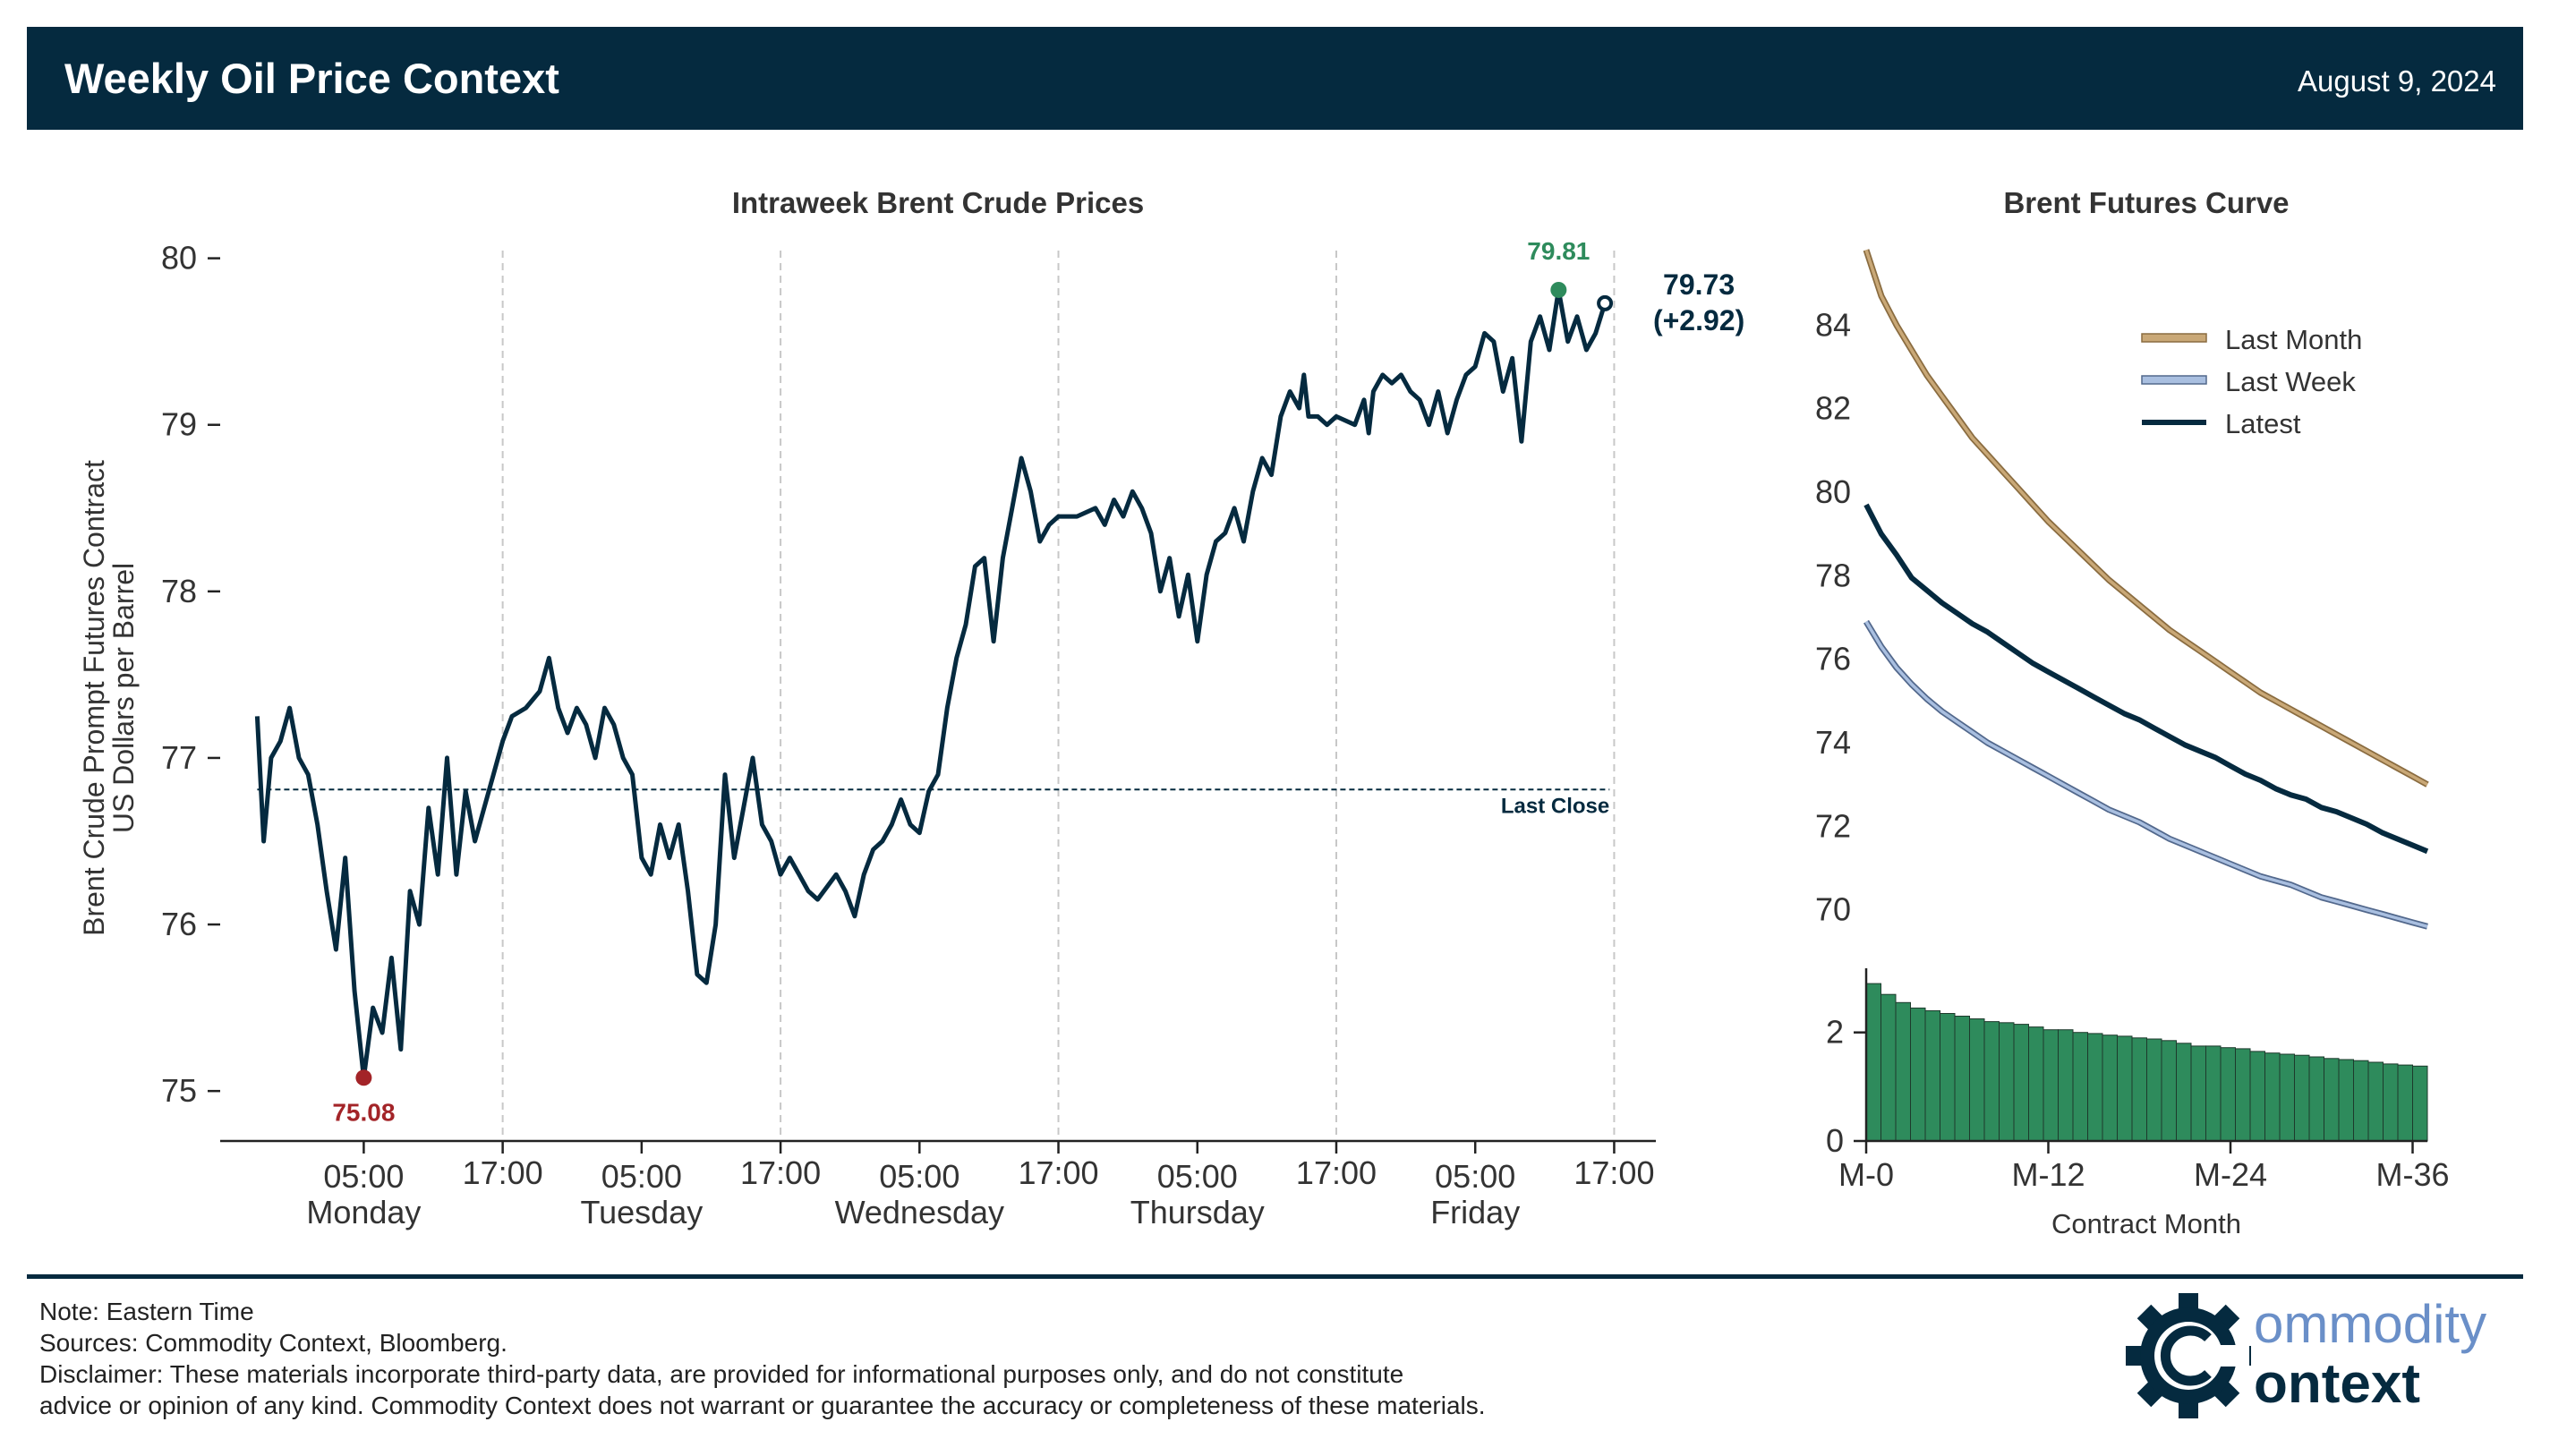 The height and width of the screenshot is (1456, 2550). What do you see at coordinates (1197, 1212) in the screenshot?
I see `x-tick-day-label-6: Thursday` at bounding box center [1197, 1212].